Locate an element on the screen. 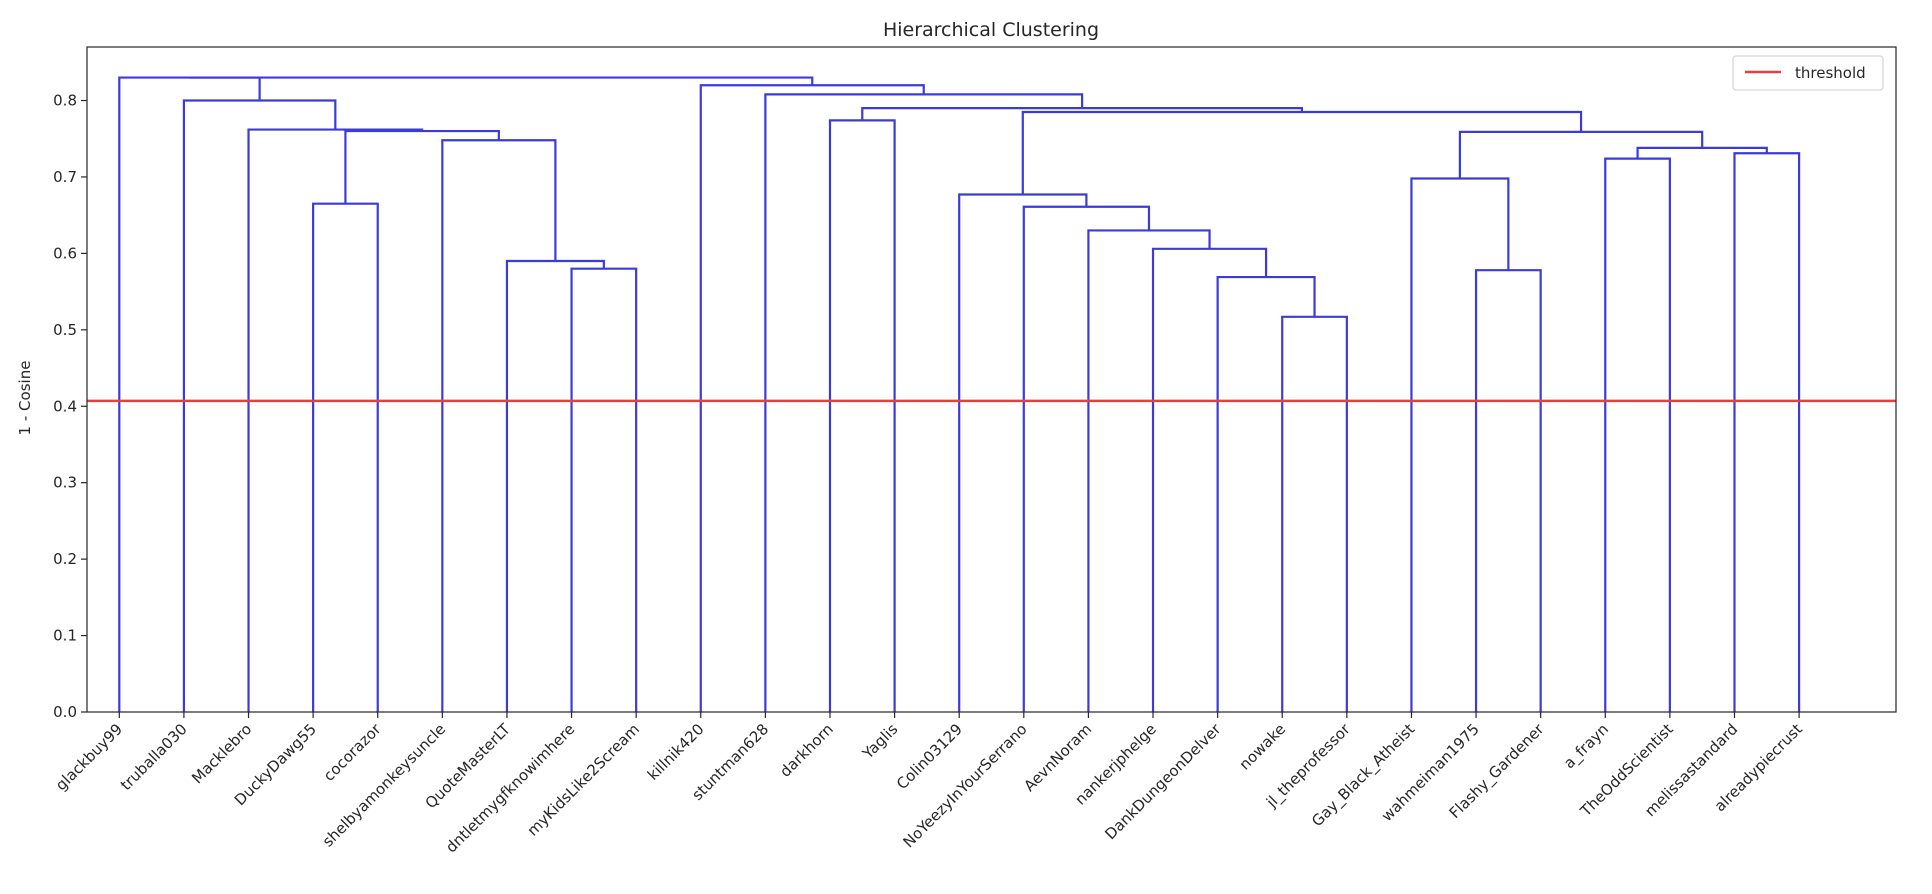  leaf-label-14: NoYeezyInYourSerrano is located at coordinates (965, 785).